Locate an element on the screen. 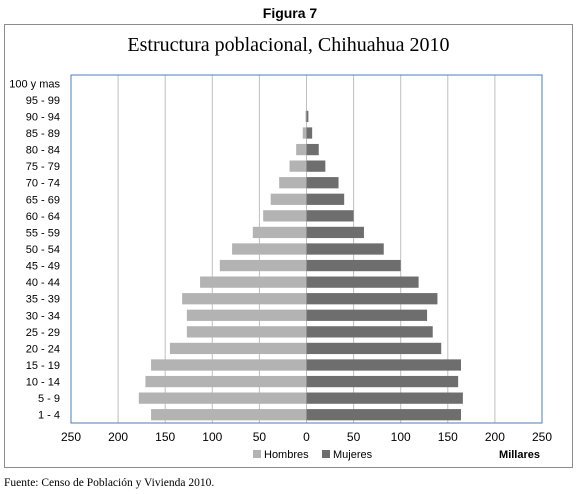 The image size is (580, 494). y-tick-label: 80 - 84 is located at coordinates (43, 151).